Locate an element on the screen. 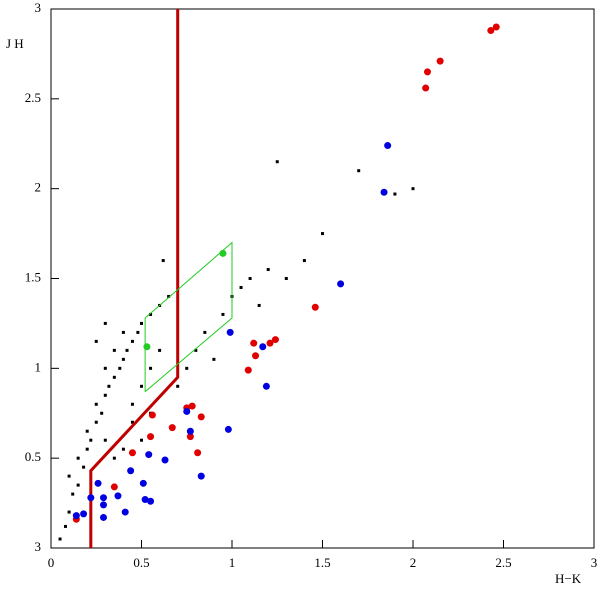 The image size is (600, 591). y-tick-label: 2 is located at coordinates (38, 187).